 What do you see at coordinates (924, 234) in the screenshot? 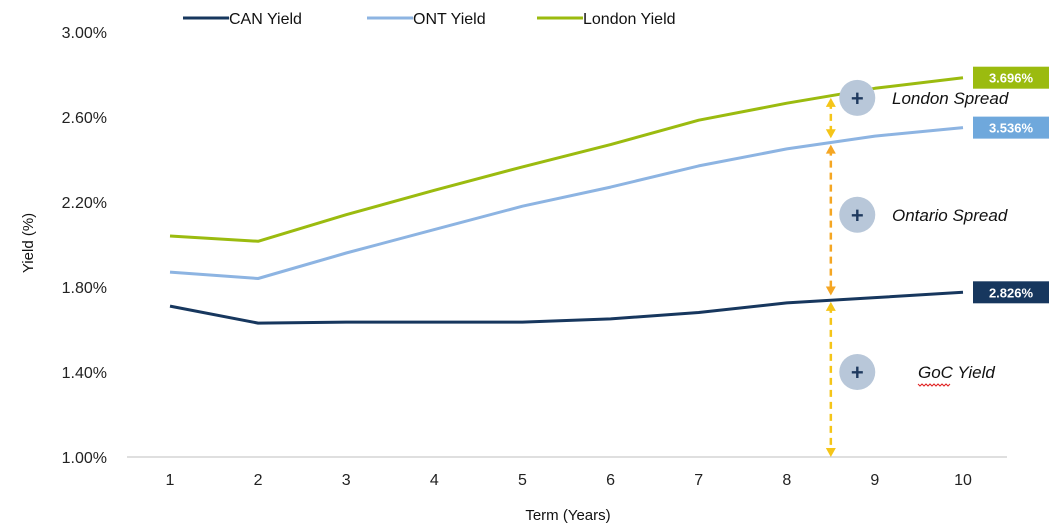
I see `spread-annotations: + London Spread + Ontario Spread + GoC Yield` at bounding box center [924, 234].